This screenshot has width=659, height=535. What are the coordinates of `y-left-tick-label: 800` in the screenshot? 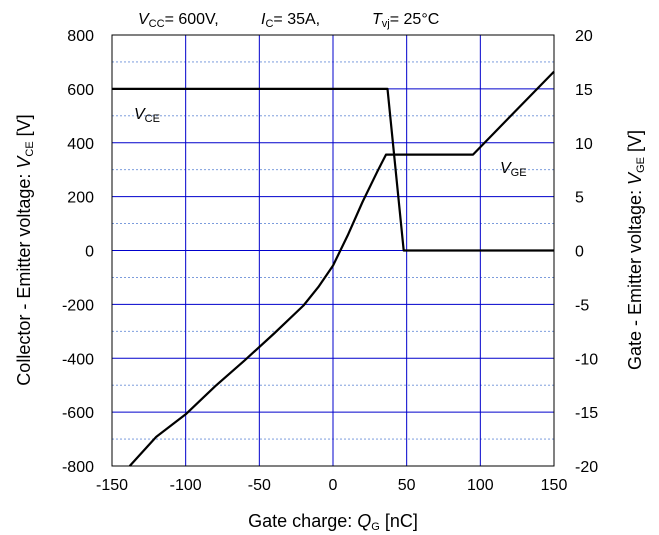 It's located at (80, 36).